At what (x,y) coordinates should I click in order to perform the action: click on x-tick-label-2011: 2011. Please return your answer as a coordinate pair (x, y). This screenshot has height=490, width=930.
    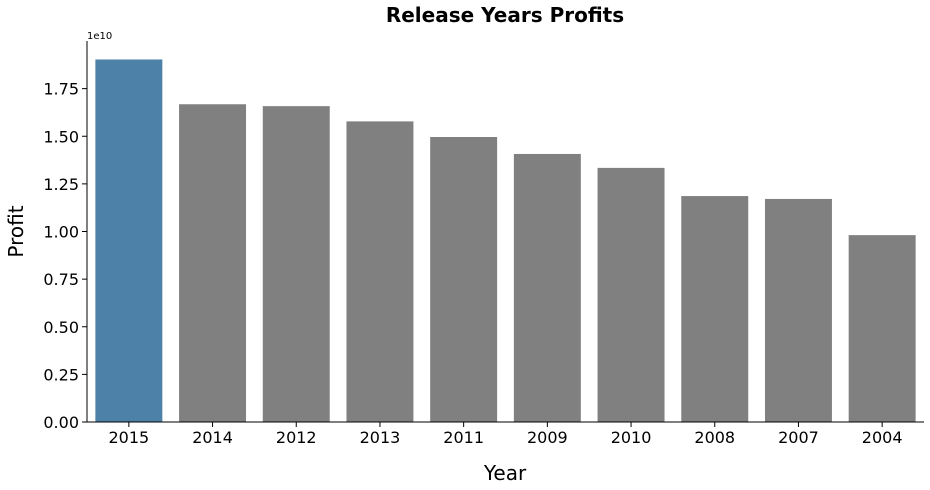
    Looking at the image, I should click on (463, 437).